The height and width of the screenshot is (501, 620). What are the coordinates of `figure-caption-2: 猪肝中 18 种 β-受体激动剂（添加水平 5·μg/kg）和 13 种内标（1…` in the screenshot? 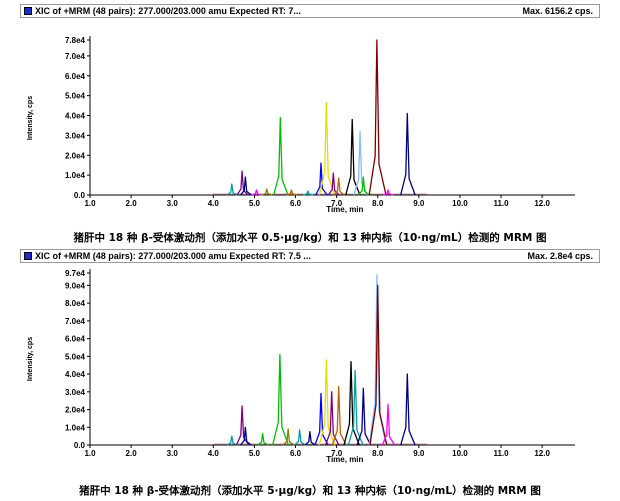 It's located at (310, 491).